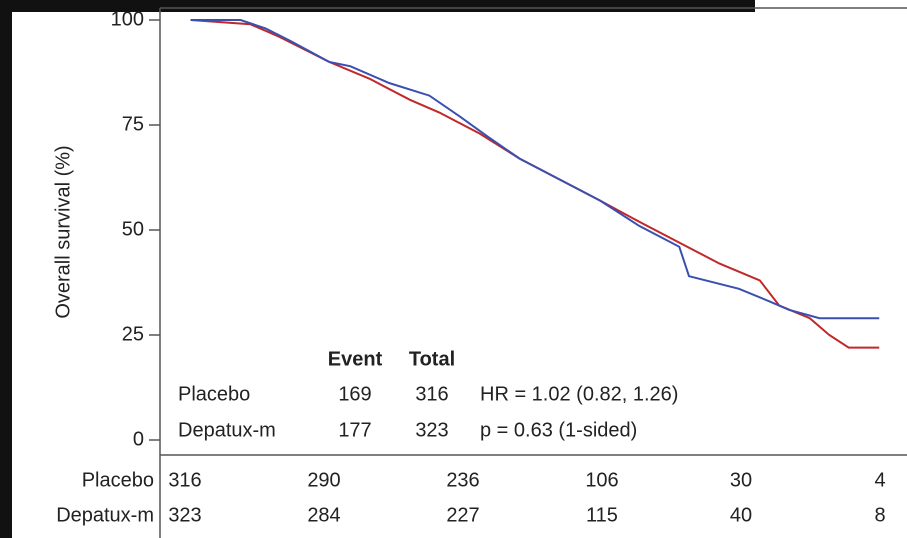 This screenshot has height=538, width=907. I want to click on annotation-value: 169, so click(354, 394).